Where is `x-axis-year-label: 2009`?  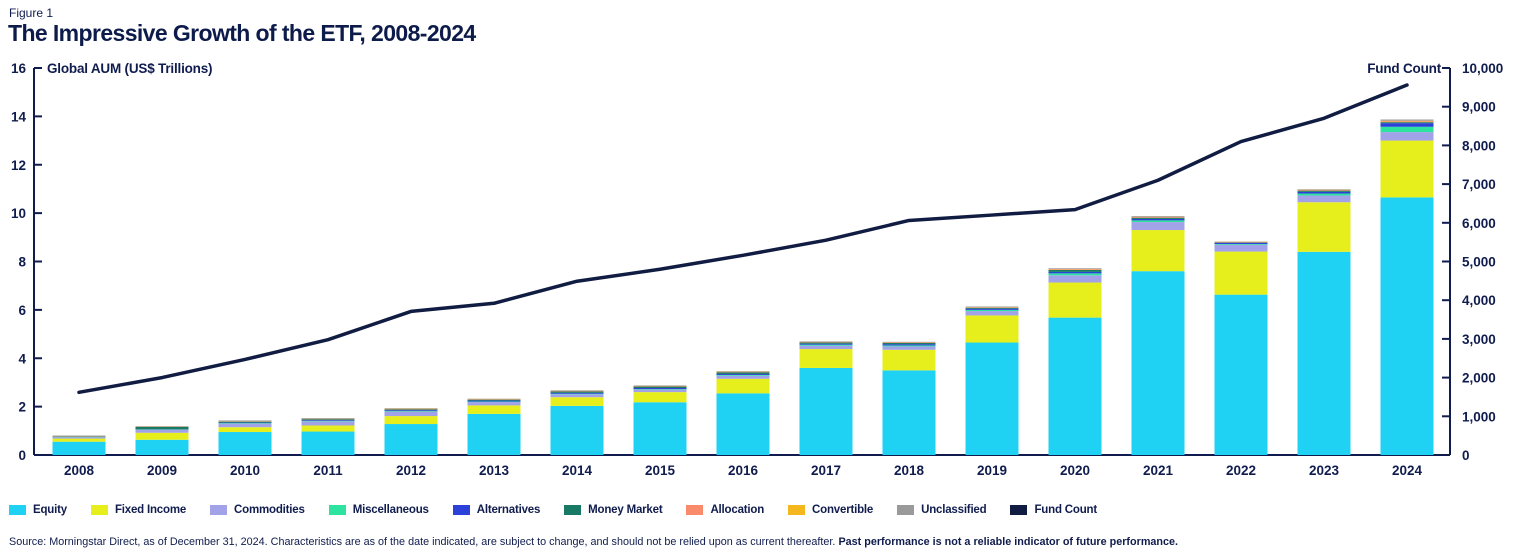
x-axis-year-label: 2009 is located at coordinates (162, 470).